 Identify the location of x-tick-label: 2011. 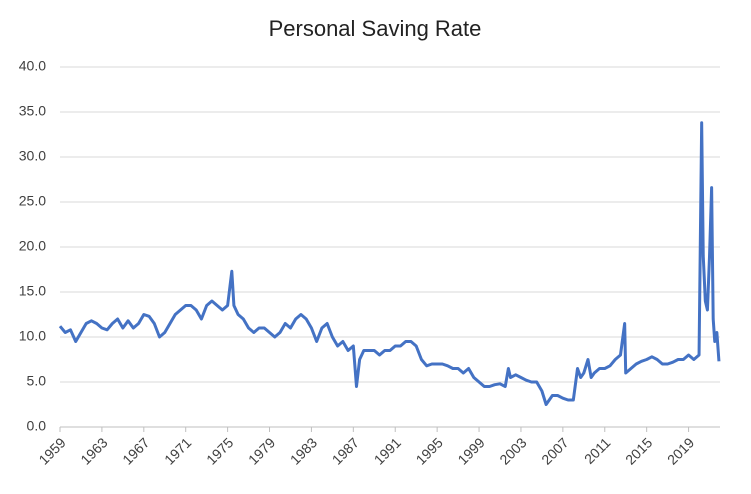
(597, 450).